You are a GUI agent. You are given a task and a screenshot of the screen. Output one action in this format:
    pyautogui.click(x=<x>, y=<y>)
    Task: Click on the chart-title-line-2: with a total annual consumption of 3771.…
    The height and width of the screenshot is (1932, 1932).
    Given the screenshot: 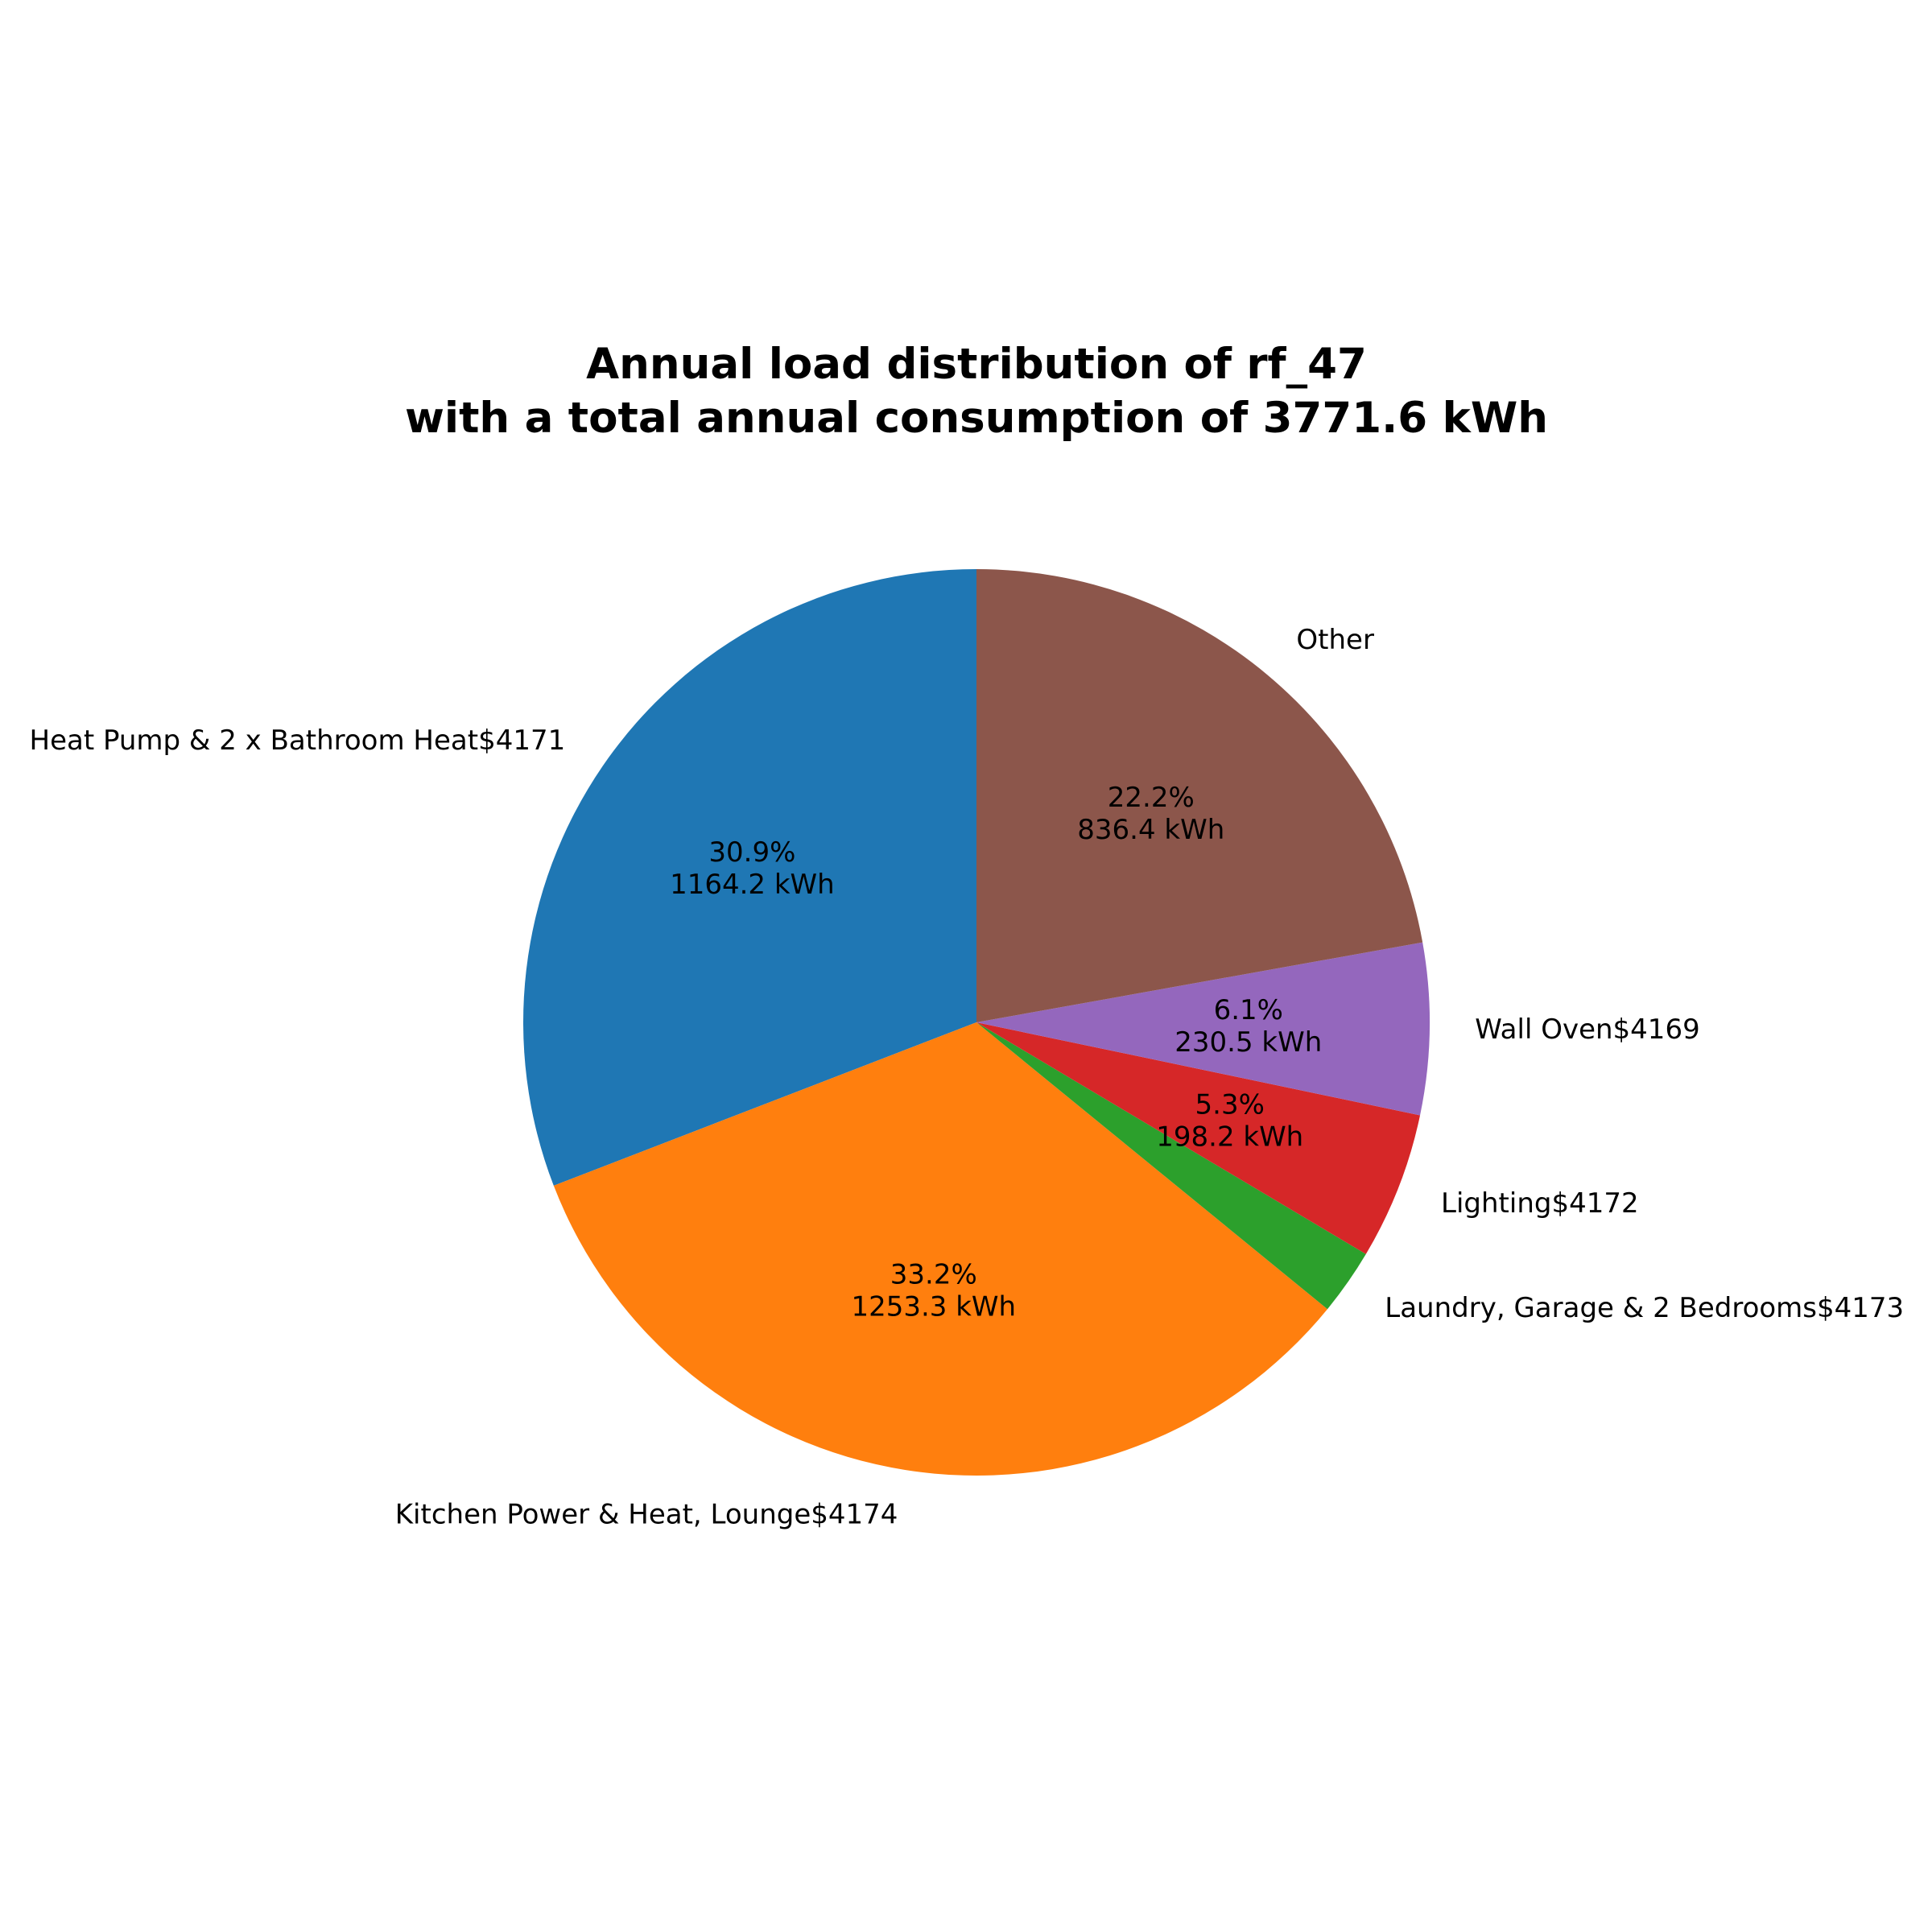 What is the action you would take?
    pyautogui.click(x=976, y=418)
    